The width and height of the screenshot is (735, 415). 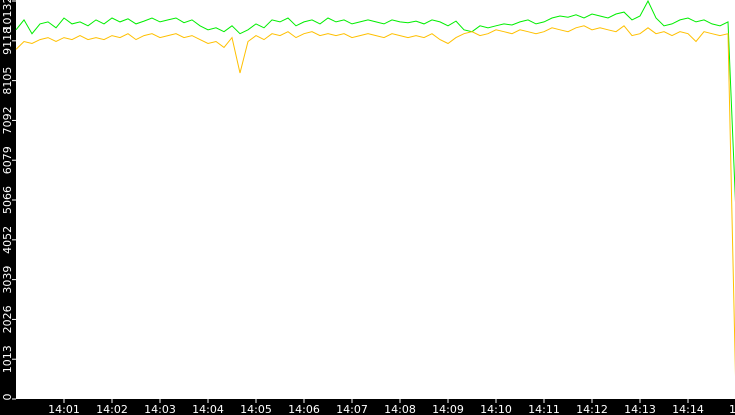 What do you see at coordinates (208, 409) in the screenshot?
I see `x-tick-label: 14:04` at bounding box center [208, 409].